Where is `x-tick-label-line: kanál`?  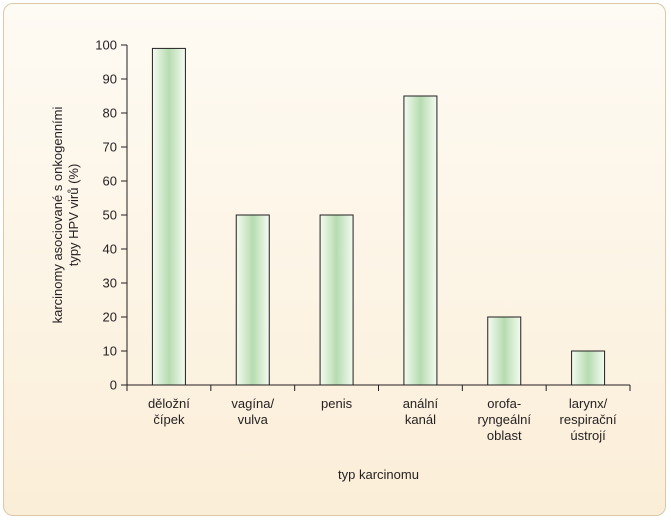 x-tick-label-line: kanál is located at coordinates (420, 419).